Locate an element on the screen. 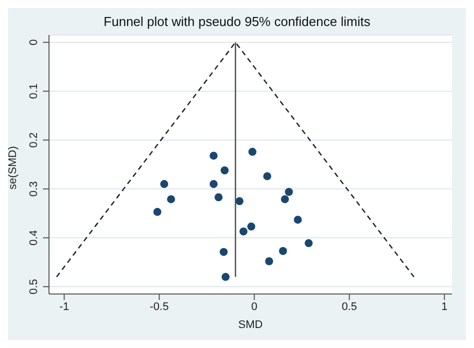 Image resolution: width=474 pixels, height=348 pixels. y-tick-label: 0 is located at coordinates (34, 42).